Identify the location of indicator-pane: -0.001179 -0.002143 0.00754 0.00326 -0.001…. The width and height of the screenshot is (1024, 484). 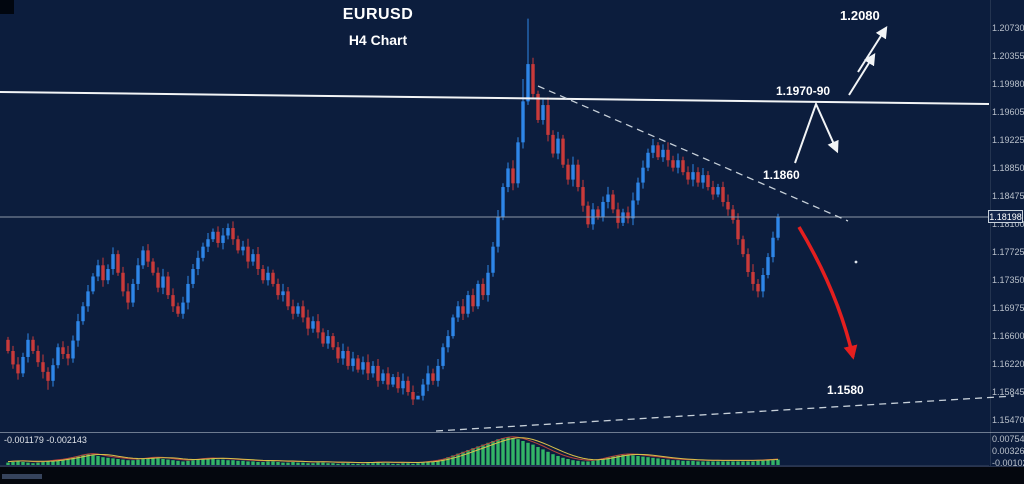
(512, 450).